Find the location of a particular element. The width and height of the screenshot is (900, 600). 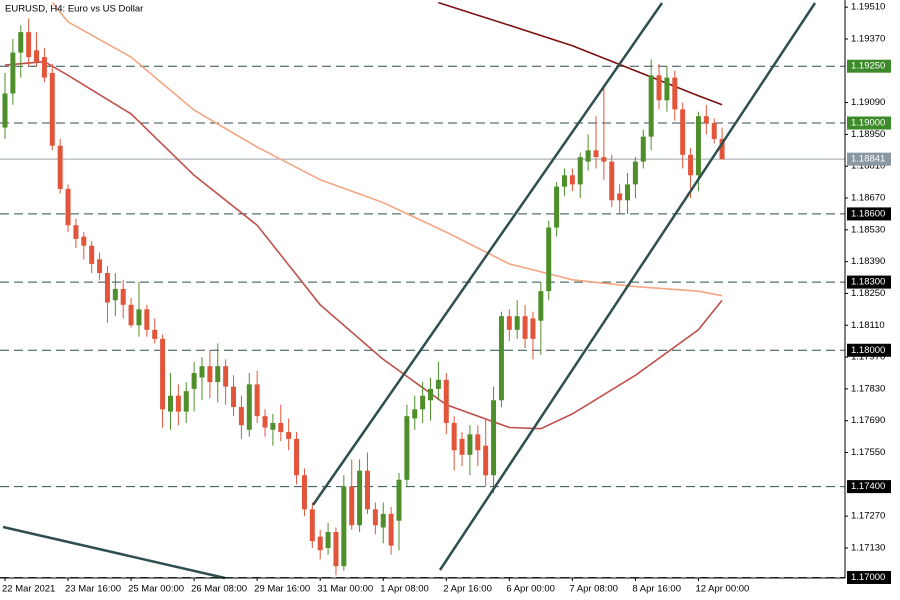

x-tick-label: 6 Apr 00:00 is located at coordinates (530, 589).